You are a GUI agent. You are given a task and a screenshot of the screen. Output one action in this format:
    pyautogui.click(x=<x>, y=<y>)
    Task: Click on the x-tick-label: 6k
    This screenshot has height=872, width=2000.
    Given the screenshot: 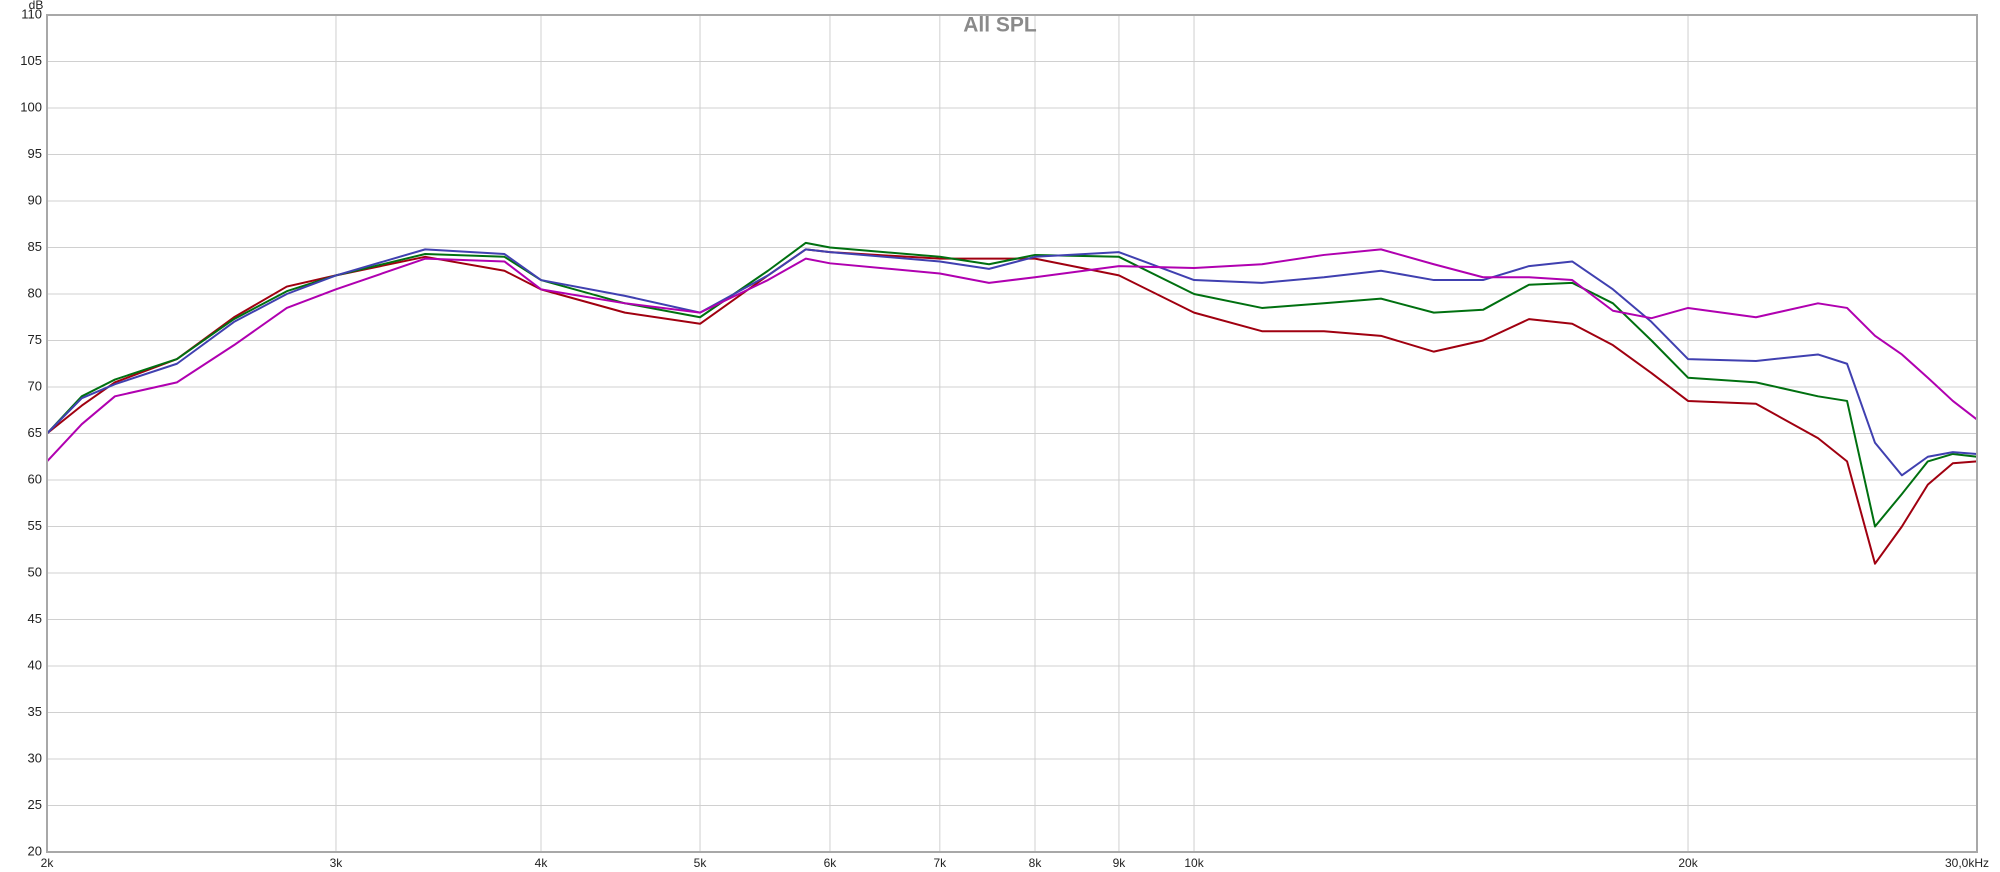 What is the action you would take?
    pyautogui.click(x=831, y=863)
    